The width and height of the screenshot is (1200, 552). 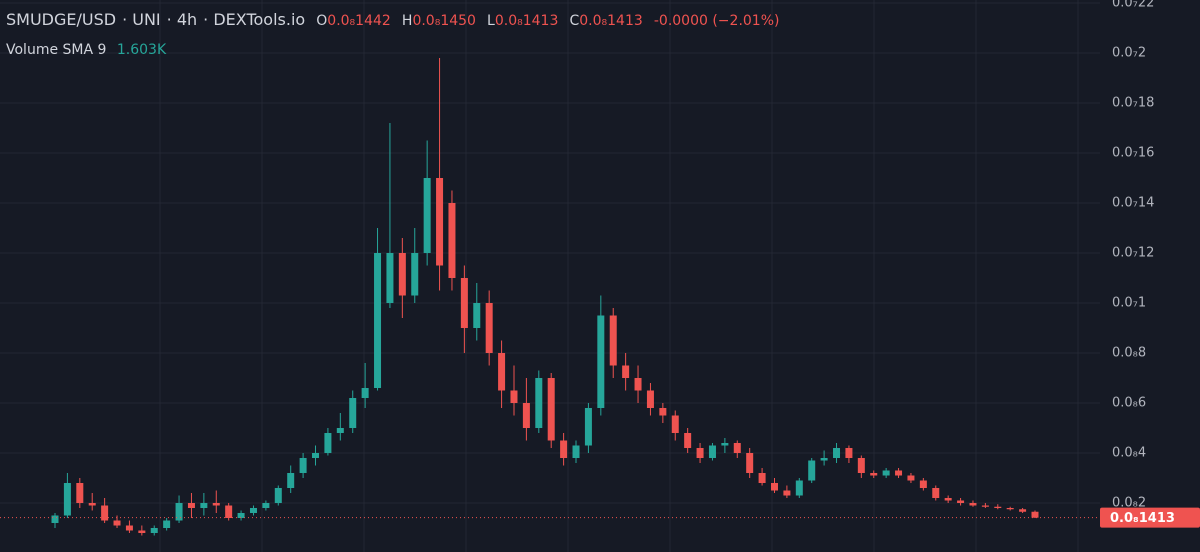 I want to click on last-price-box, so click(x=1150, y=517).